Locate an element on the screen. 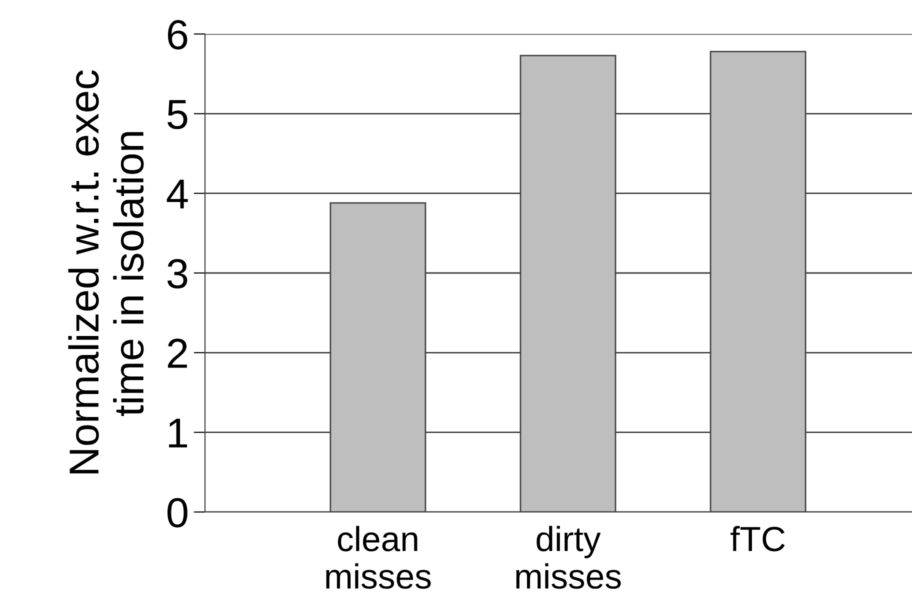 The image size is (912, 616). y-tick-label: 0 is located at coordinates (177, 513).